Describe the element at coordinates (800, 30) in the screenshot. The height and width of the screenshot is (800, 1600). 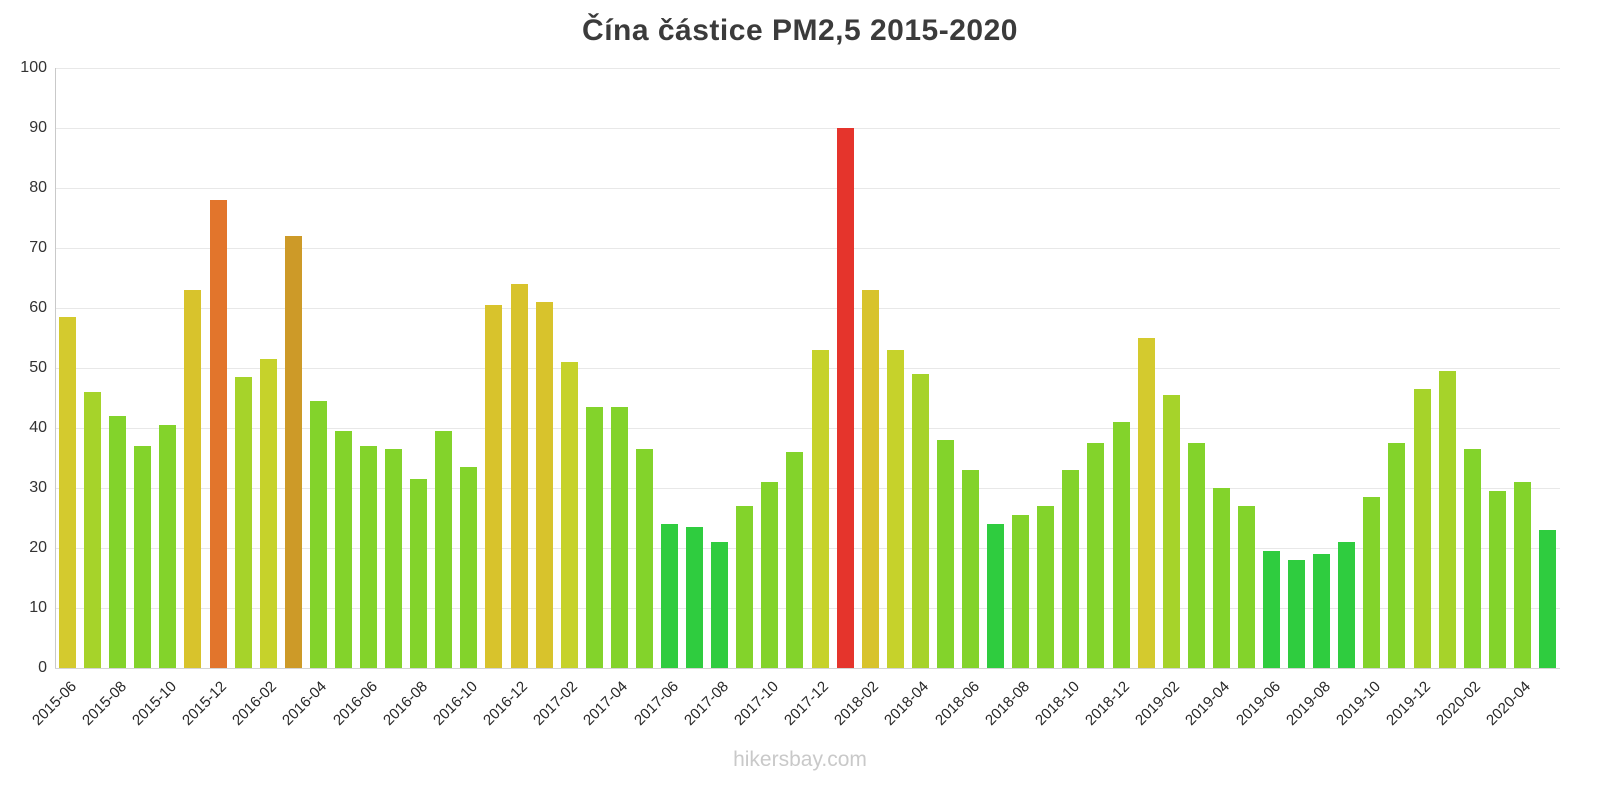
I see `chart-title: Čína částice PM2,5 2015-2020` at that location.